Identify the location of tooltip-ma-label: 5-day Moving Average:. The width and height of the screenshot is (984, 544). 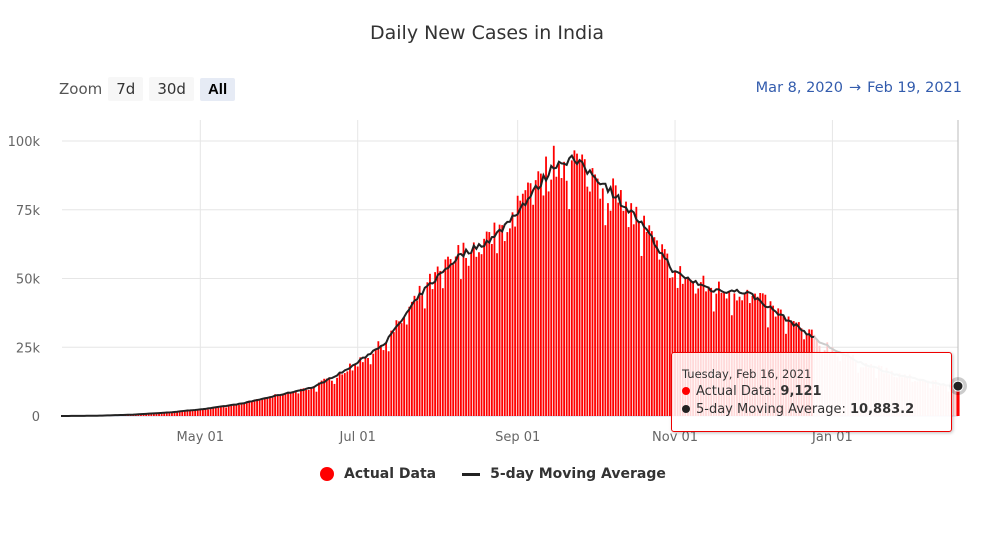
(773, 409).